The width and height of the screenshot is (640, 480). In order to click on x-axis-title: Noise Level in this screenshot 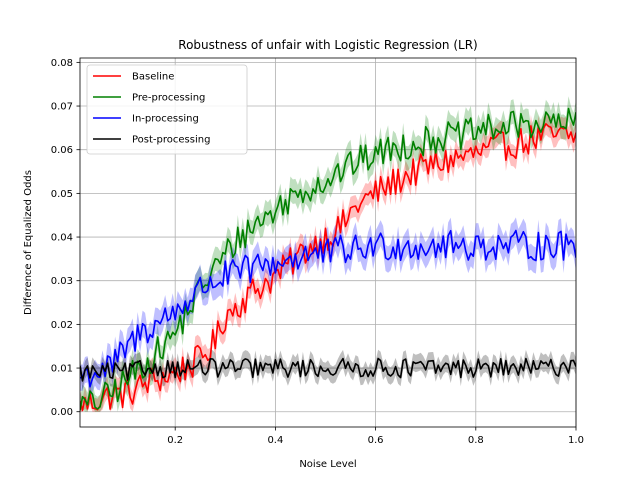, I will do `click(327, 464)`.